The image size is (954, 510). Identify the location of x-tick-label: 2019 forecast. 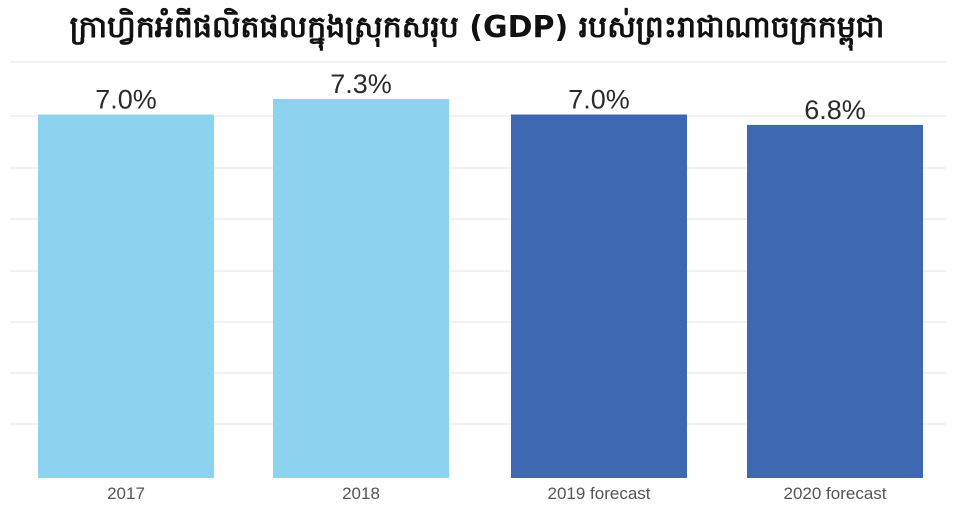
(598, 493).